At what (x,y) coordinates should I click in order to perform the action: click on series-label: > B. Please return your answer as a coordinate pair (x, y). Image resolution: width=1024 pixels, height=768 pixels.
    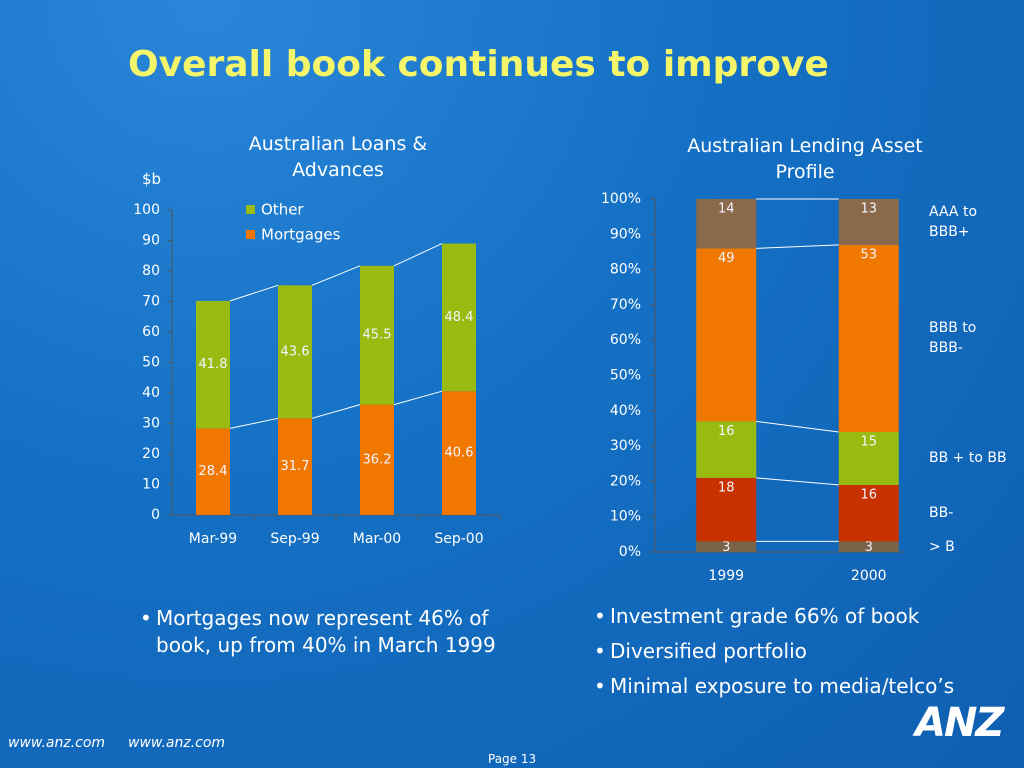
    Looking at the image, I should click on (942, 546).